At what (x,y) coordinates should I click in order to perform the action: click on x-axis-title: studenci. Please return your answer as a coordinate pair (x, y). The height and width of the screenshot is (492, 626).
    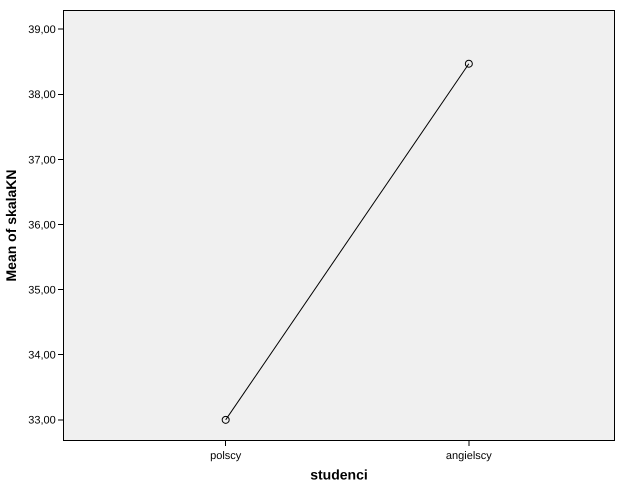
    Looking at the image, I should click on (339, 474).